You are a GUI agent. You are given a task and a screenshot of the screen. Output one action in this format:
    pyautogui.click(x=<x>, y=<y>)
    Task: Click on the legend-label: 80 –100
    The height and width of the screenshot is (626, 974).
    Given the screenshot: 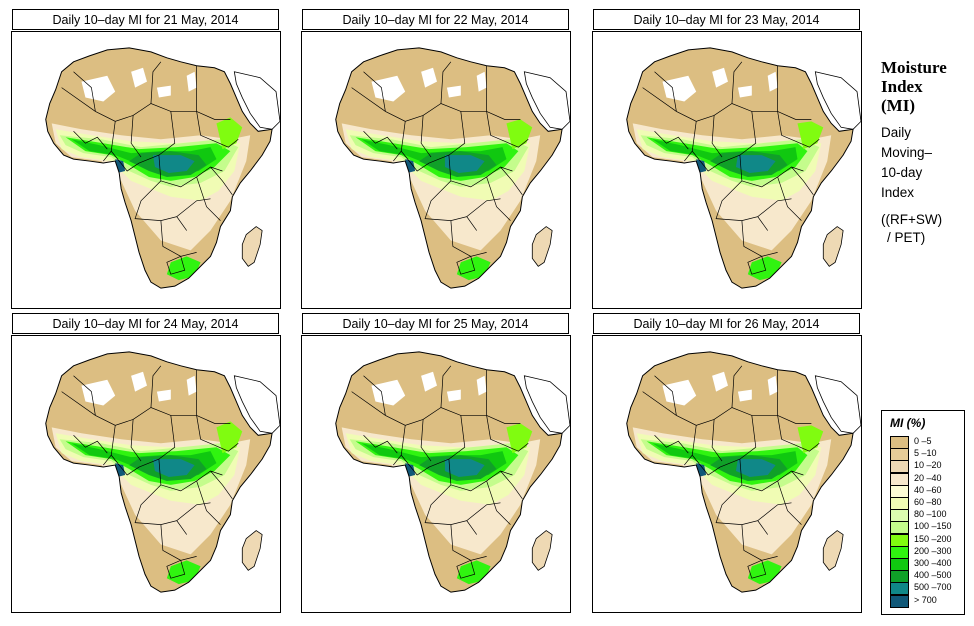 What is the action you would take?
    pyautogui.click(x=930, y=514)
    